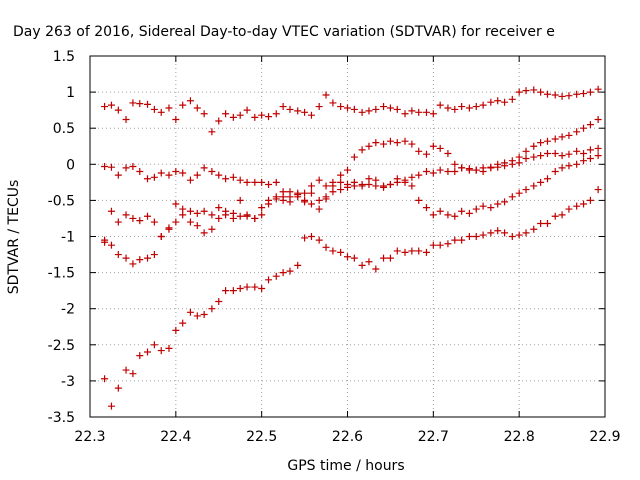 Image resolution: width=640 pixels, height=480 pixels. What do you see at coordinates (433, 437) in the screenshot?
I see `x-tick-label: 22.7` at bounding box center [433, 437].